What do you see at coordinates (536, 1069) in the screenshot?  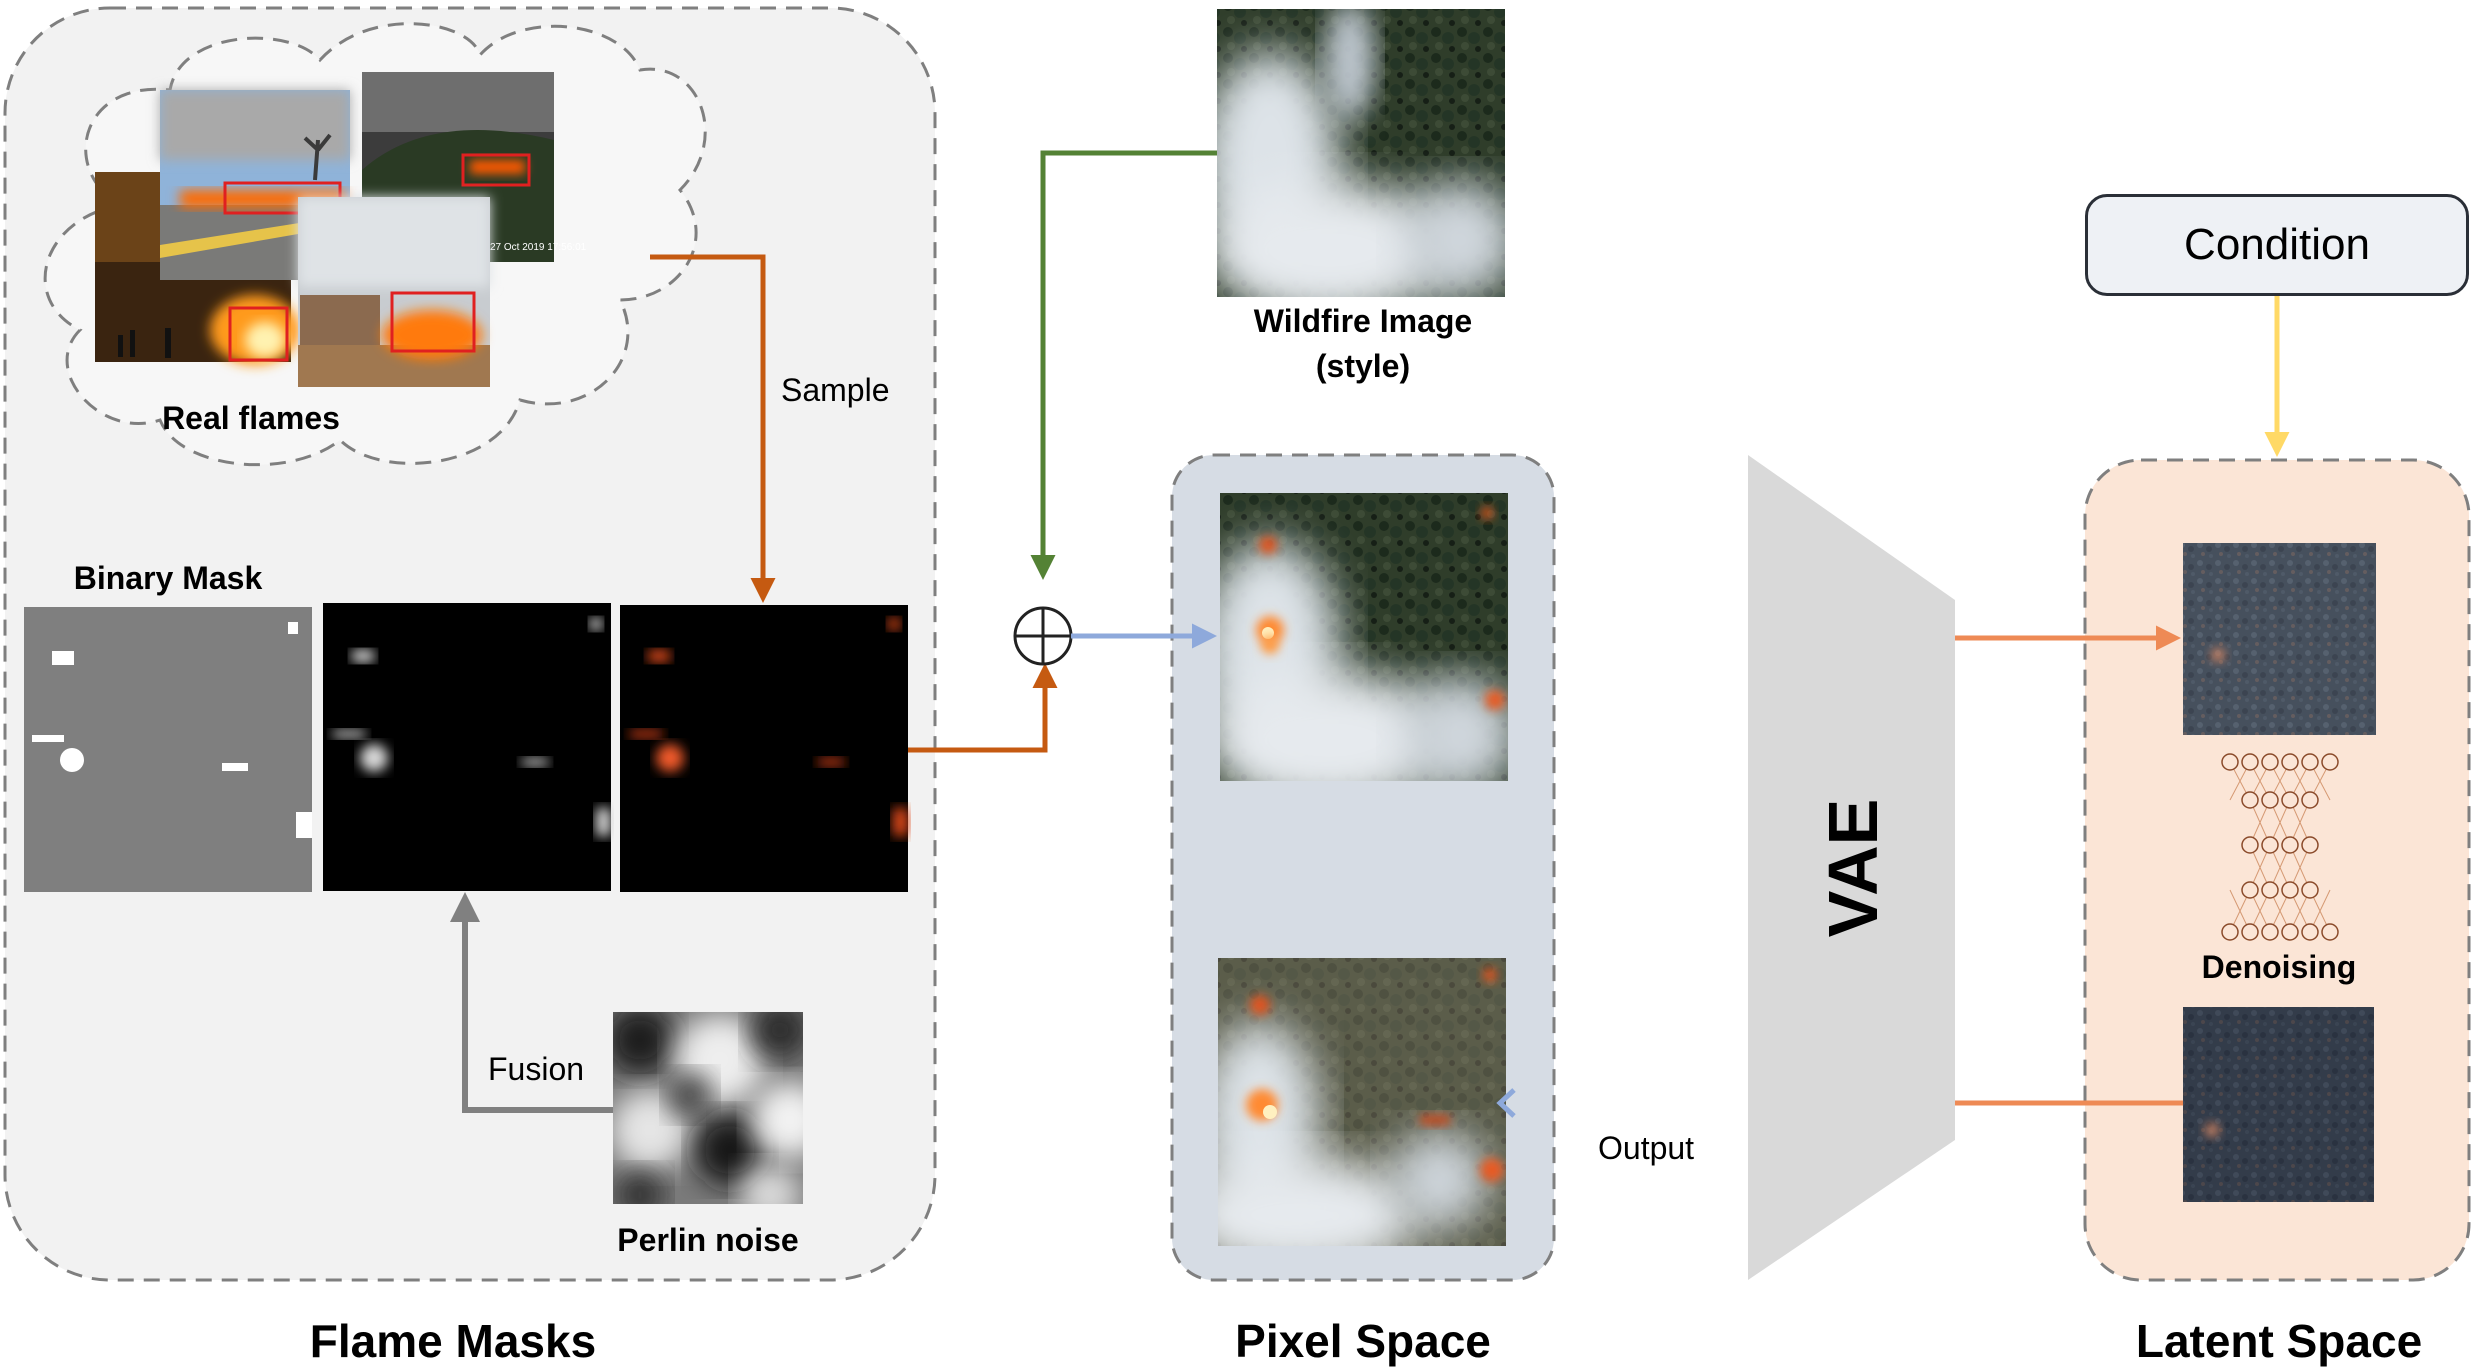 I see `fusion-label: Fusion` at bounding box center [536, 1069].